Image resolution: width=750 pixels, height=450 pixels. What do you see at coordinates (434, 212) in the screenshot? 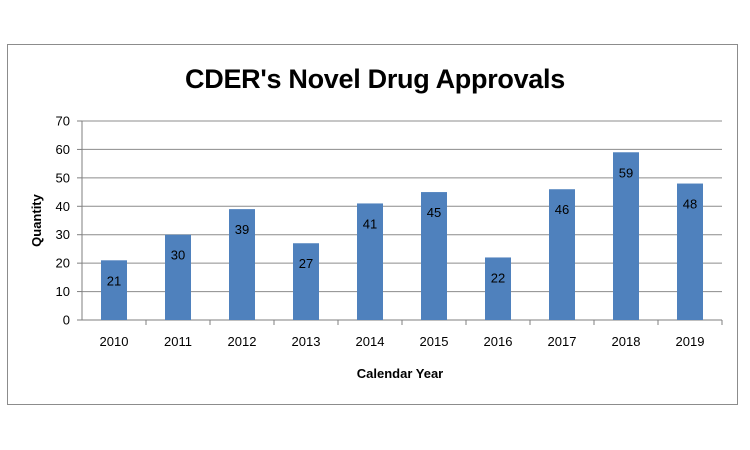
I see `data-label-2015: 45` at bounding box center [434, 212].